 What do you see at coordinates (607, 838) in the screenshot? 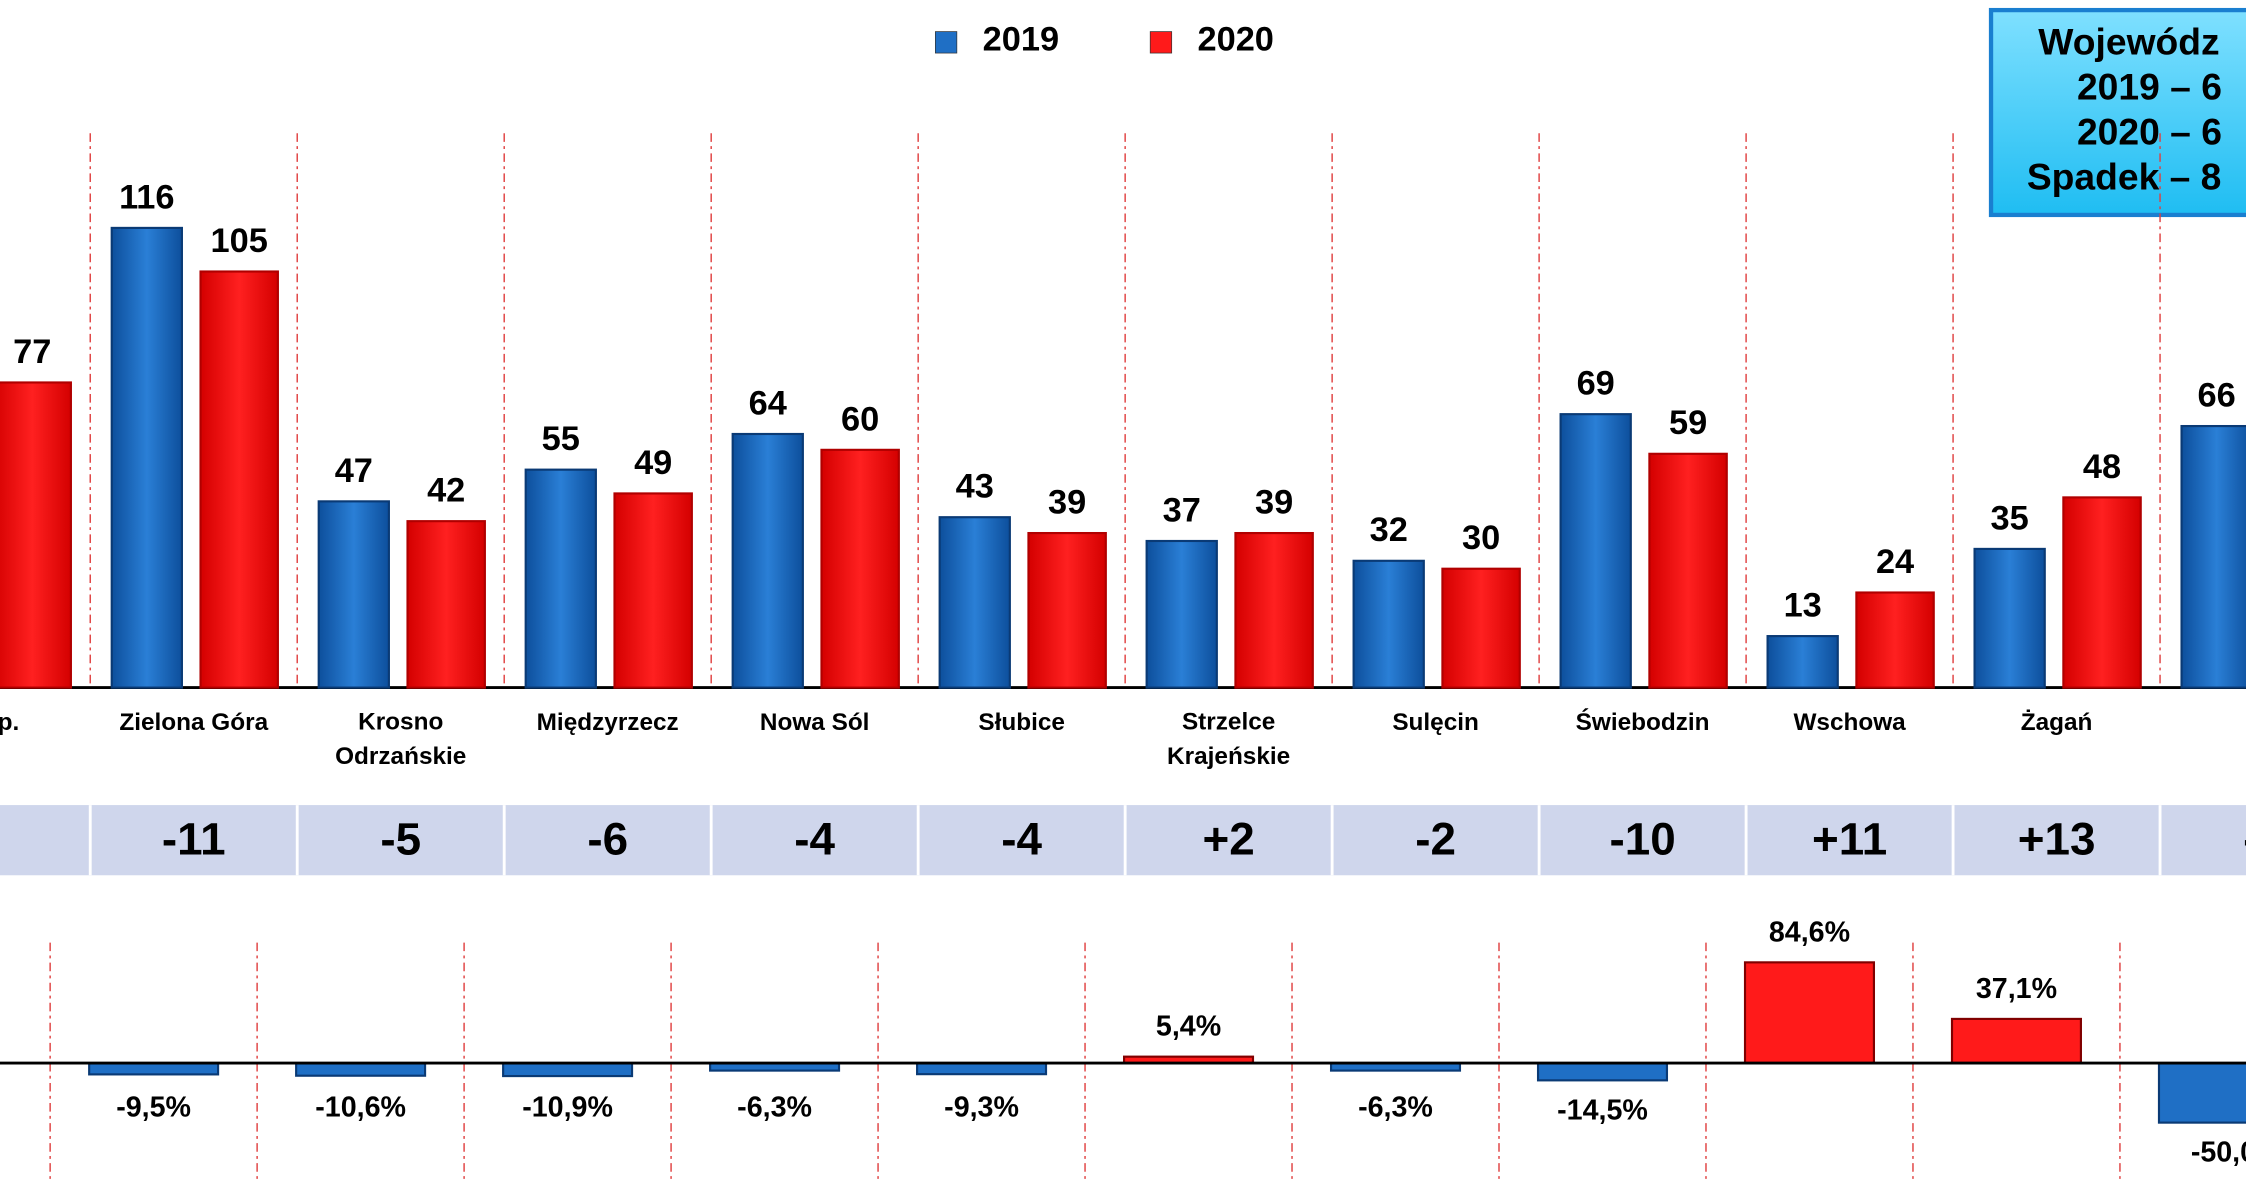
I see `difference-label: -6` at bounding box center [607, 838].